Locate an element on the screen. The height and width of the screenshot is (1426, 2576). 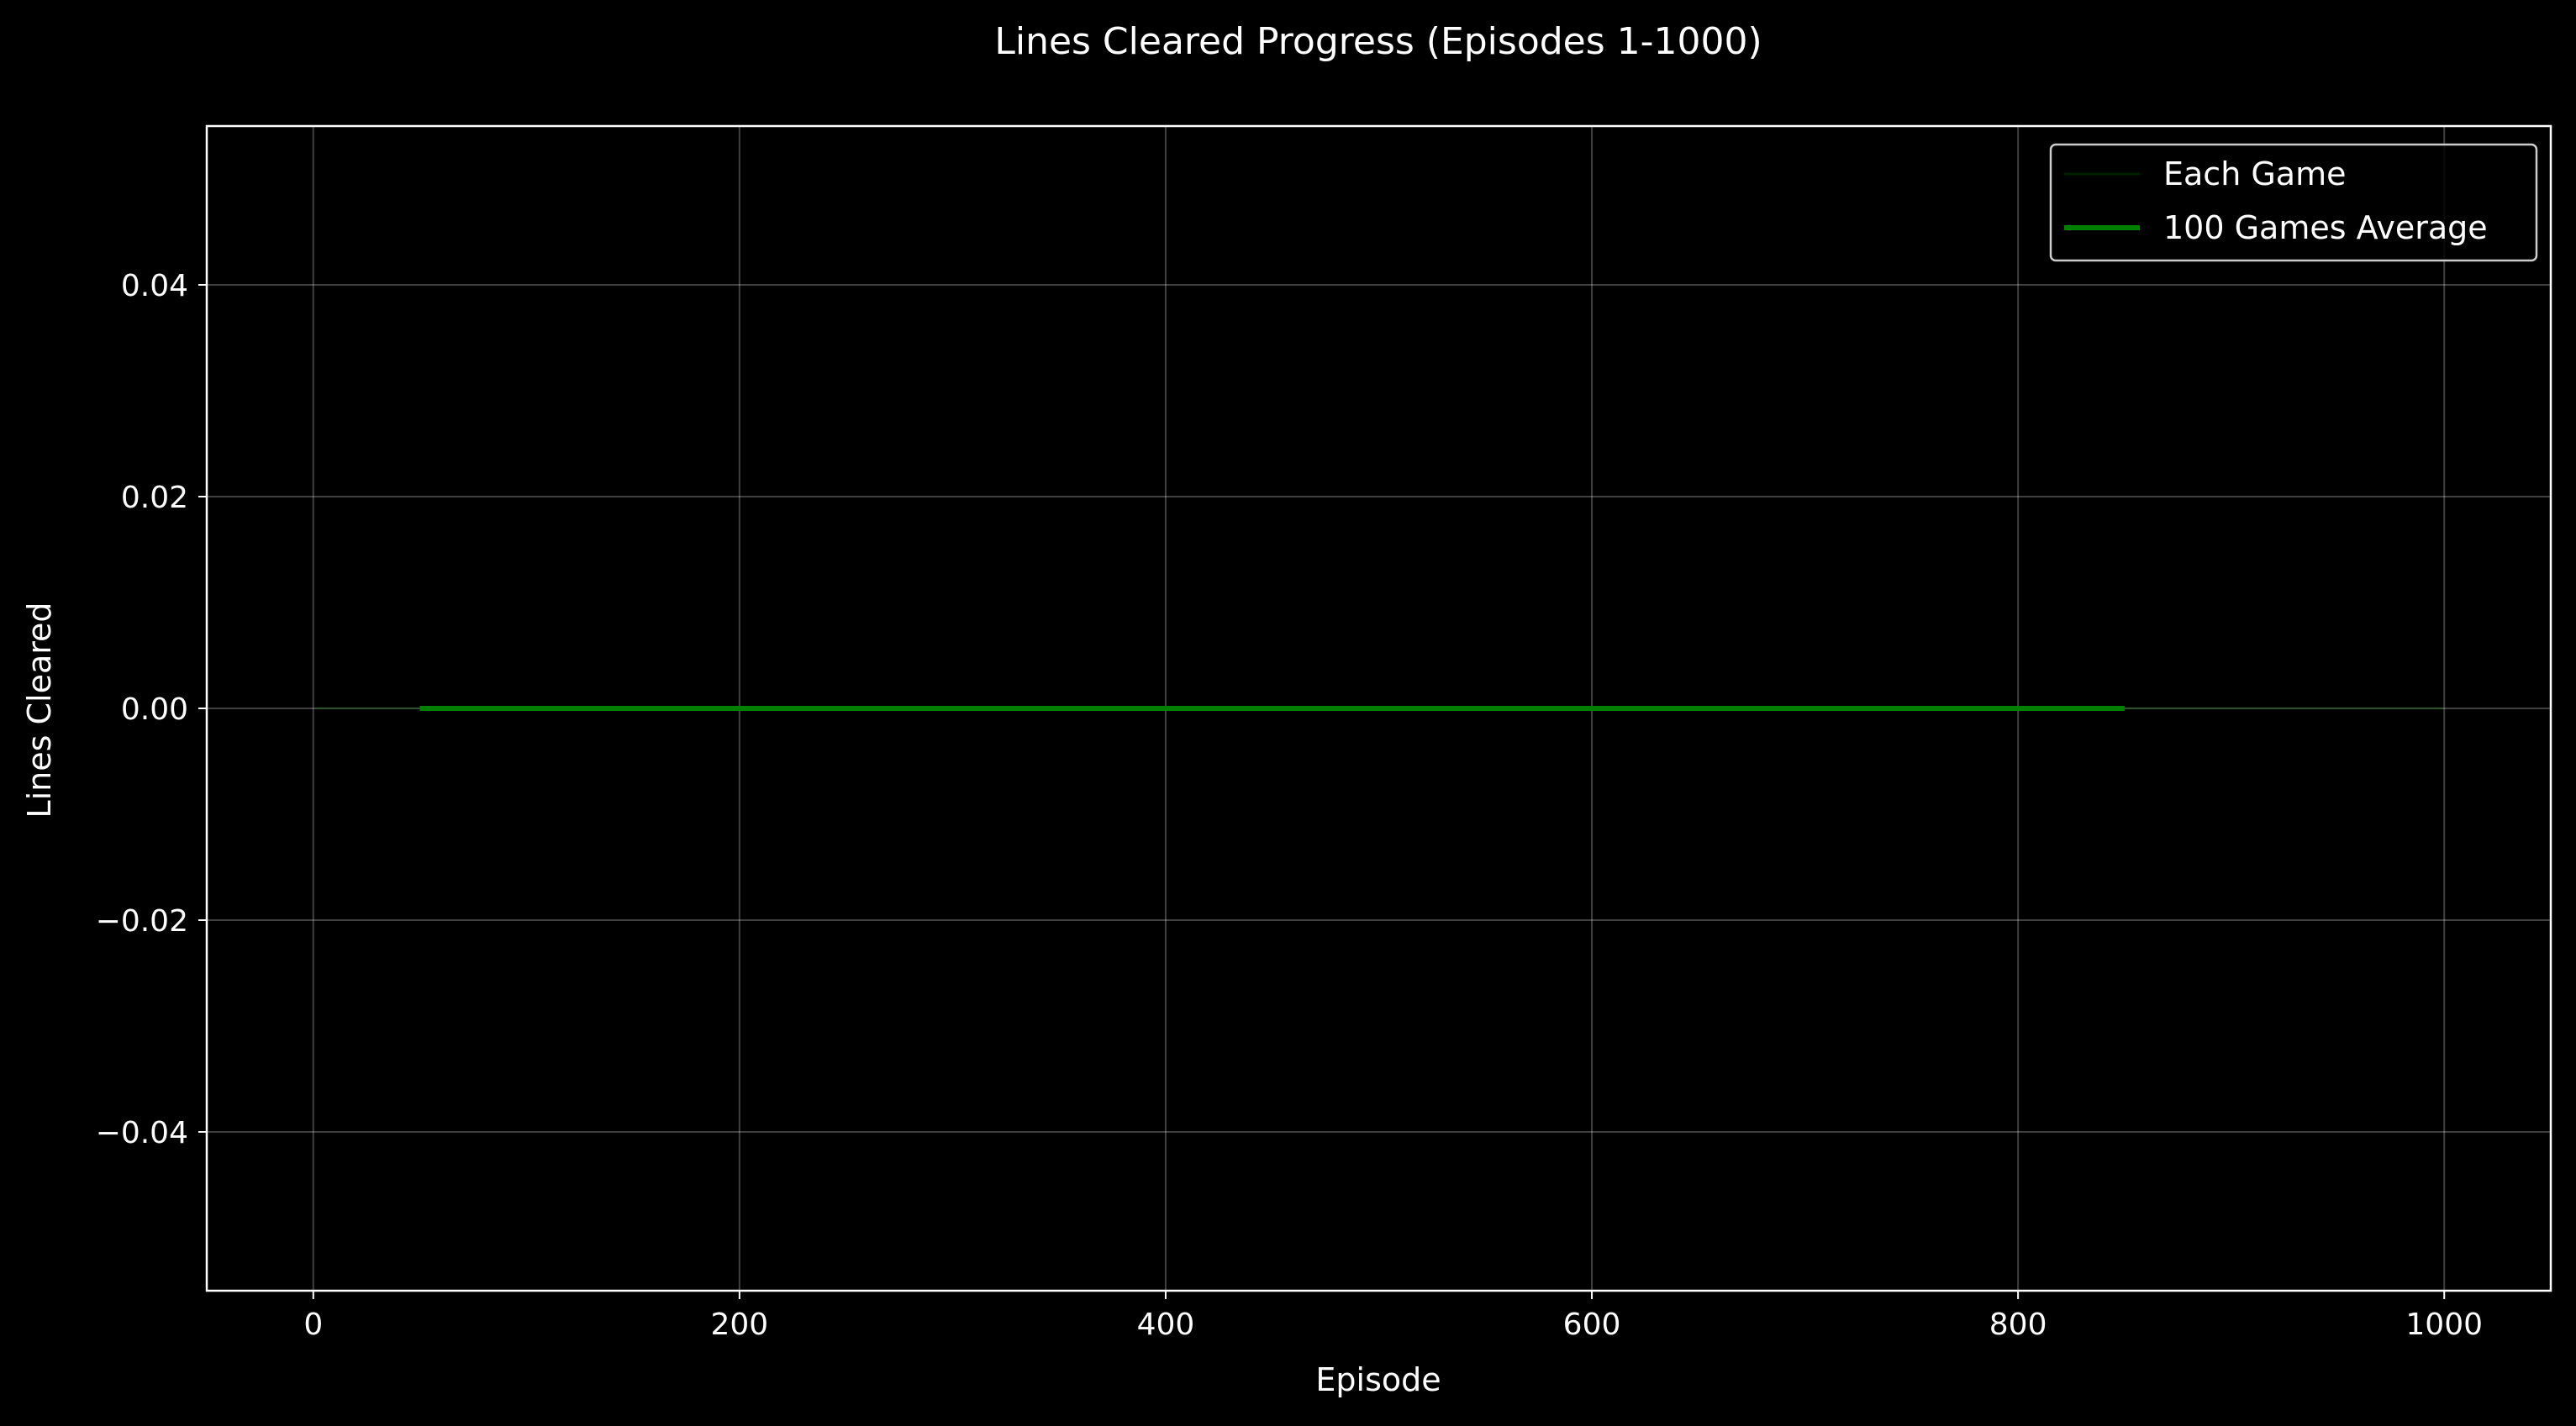
x-axis: 0 200 400 600 800 1000 is located at coordinates (1393, 1316).